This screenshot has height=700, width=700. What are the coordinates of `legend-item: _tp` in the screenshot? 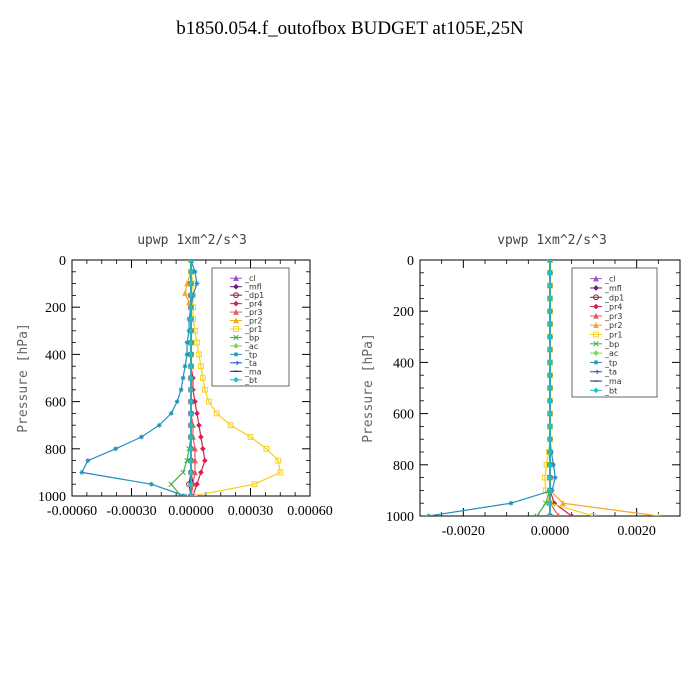 It's located at (243, 354).